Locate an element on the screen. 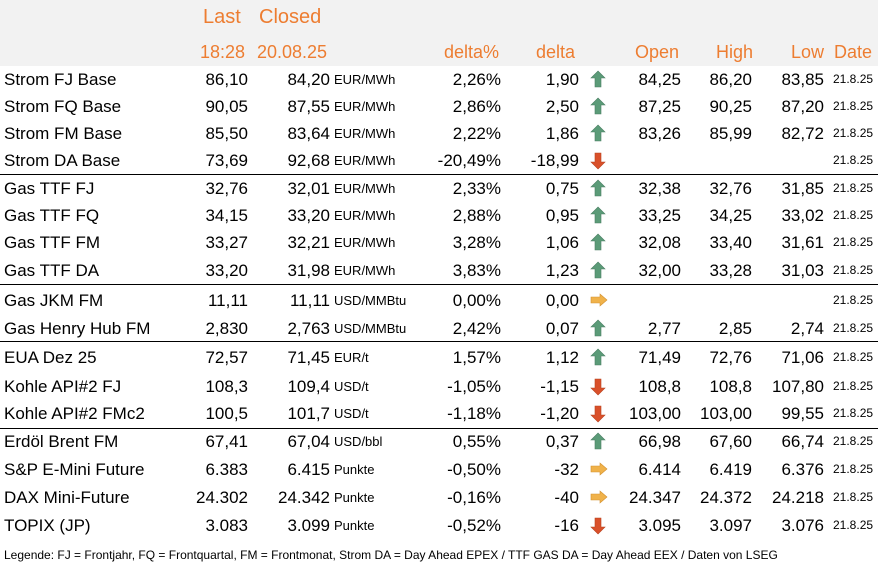 This screenshot has width=878, height=568. cell-dp: 2,42% is located at coordinates (476, 328).